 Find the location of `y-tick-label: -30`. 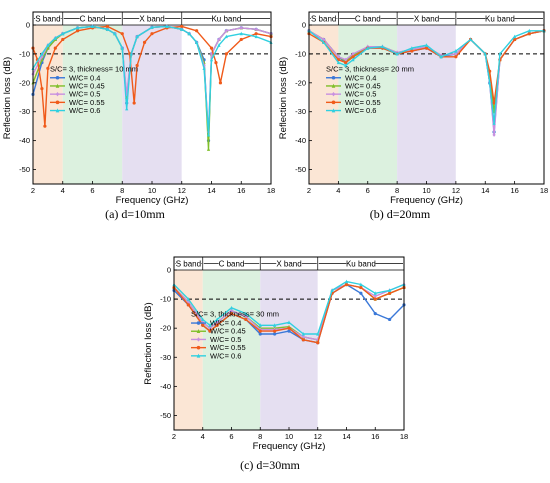

y-tick-label: -30 is located at coordinates (24, 111).